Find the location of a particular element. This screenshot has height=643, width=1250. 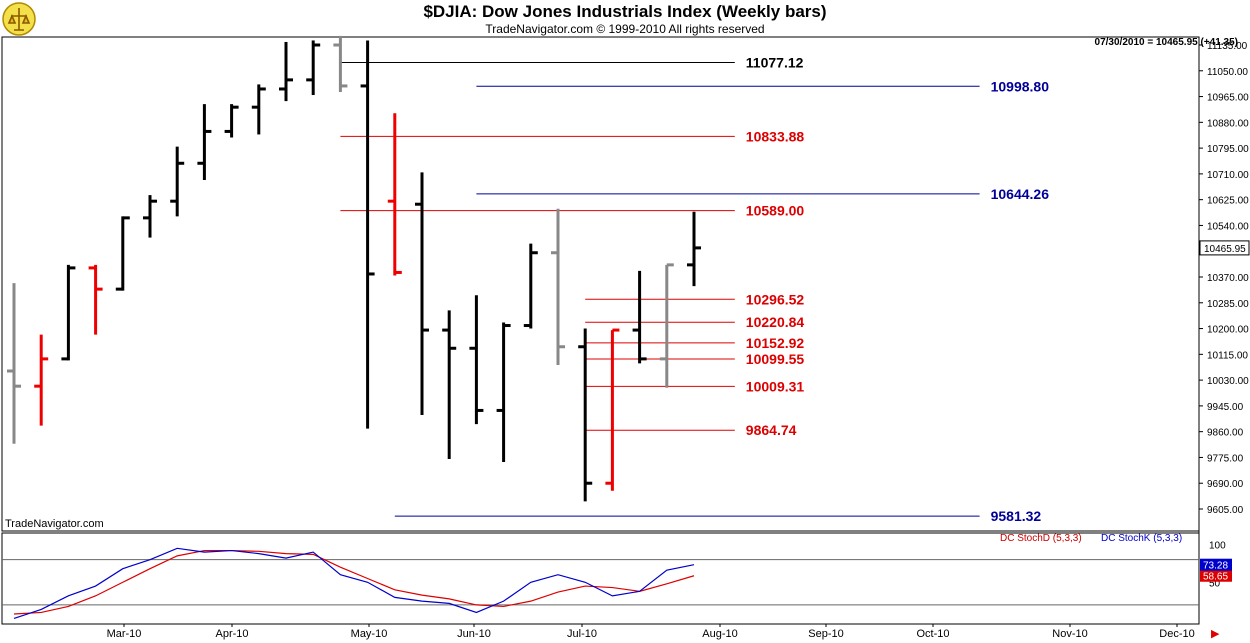

x-tick-label: Mar-10 is located at coordinates (124, 634).